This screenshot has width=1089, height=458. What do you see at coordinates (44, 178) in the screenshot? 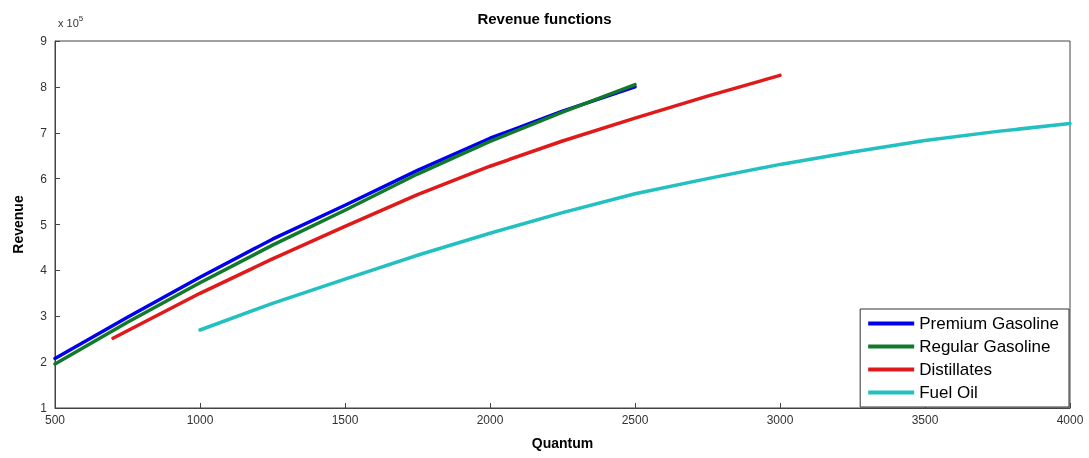
I see `y-tick-label: 6` at bounding box center [44, 178].